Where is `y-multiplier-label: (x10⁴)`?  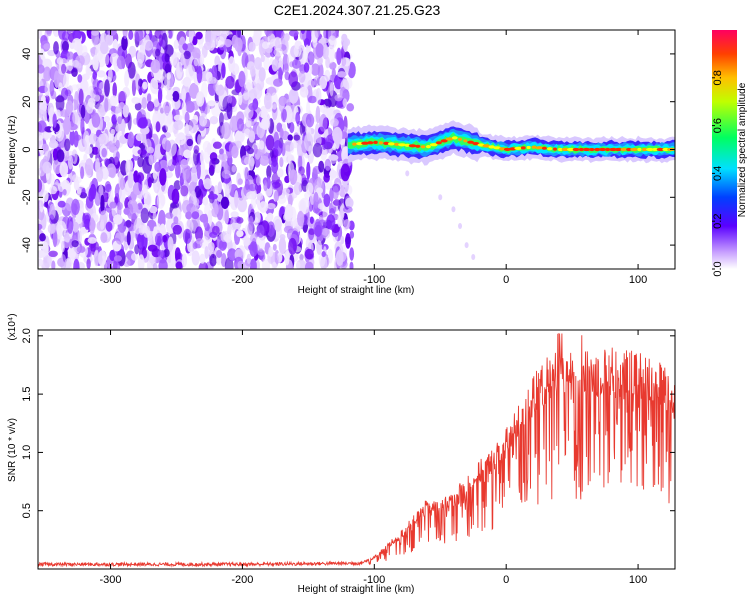 y-multiplier-label: (x10⁴) is located at coordinates (12, 326).